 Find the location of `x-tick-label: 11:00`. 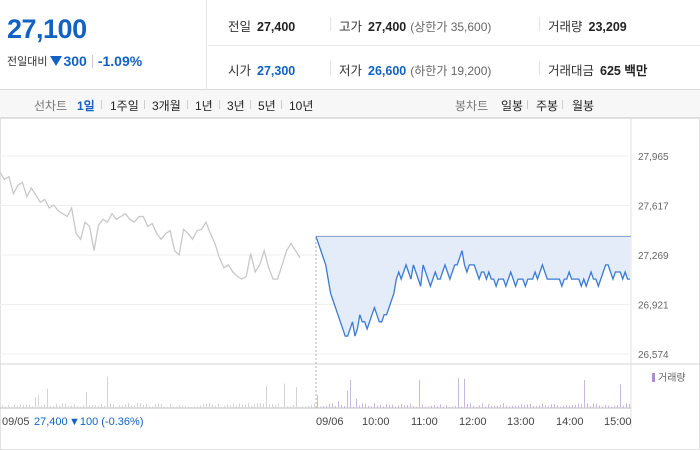

x-tick-label: 11:00 is located at coordinates (424, 422).